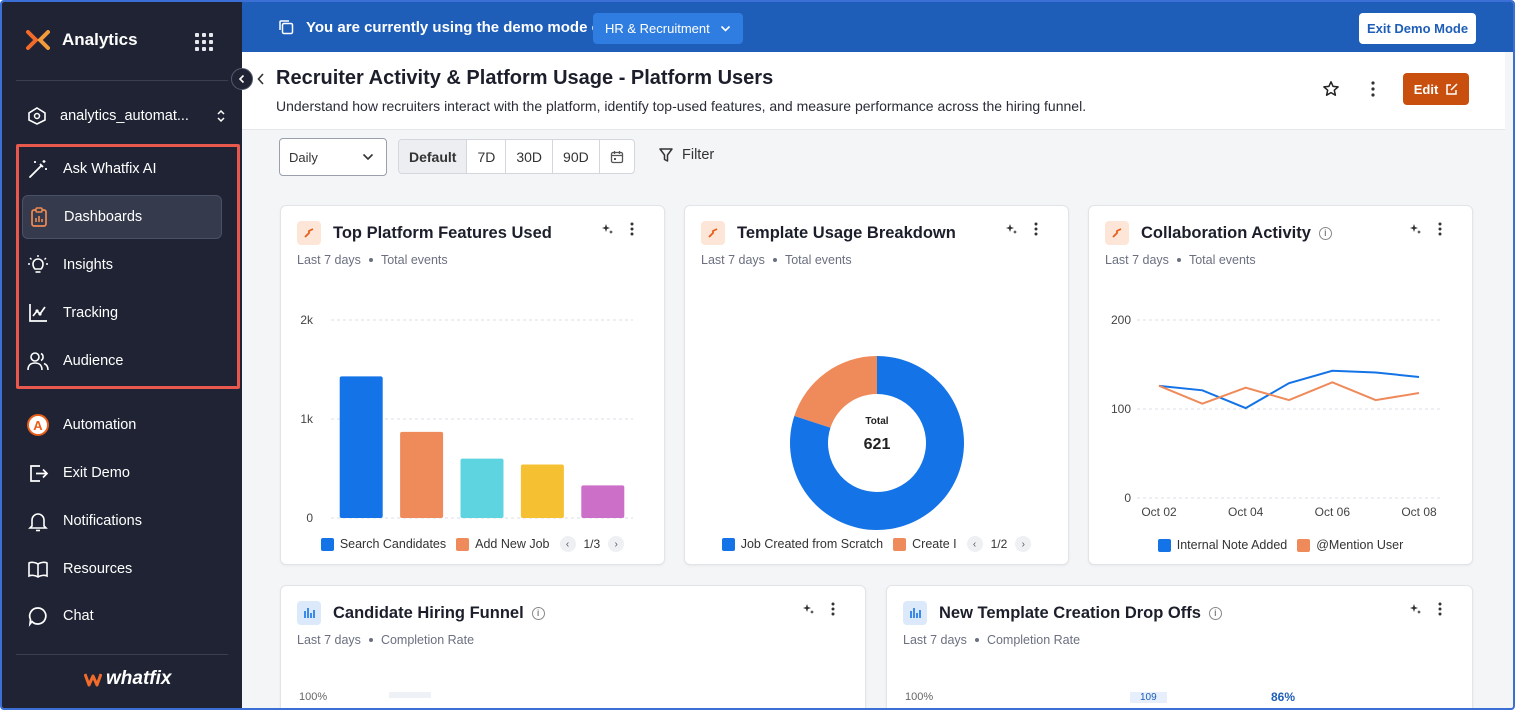 The width and height of the screenshot is (1515, 710). I want to click on sidebar-item-tracking: Tracking, so click(122, 313).